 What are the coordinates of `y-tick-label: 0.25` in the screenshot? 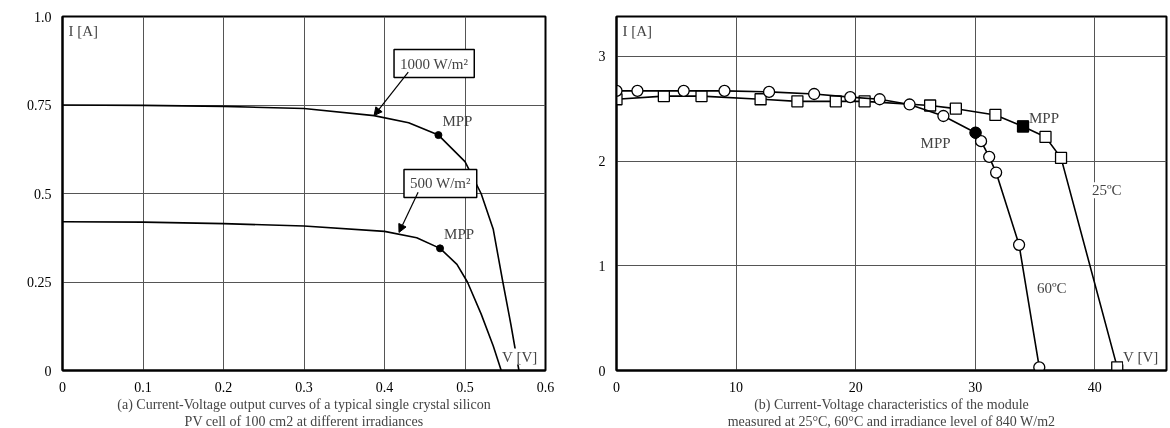 It's located at (39, 282).